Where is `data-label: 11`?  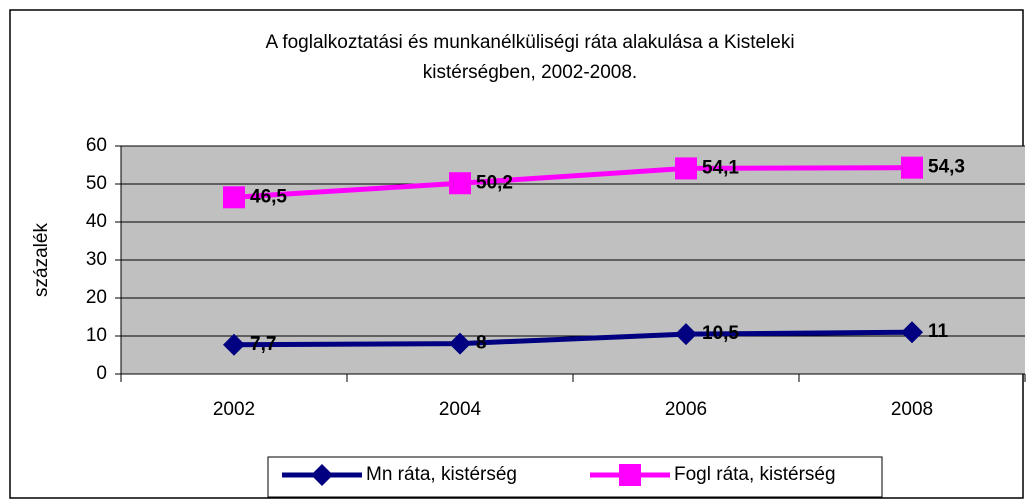
data-label: 11 is located at coordinates (938, 331).